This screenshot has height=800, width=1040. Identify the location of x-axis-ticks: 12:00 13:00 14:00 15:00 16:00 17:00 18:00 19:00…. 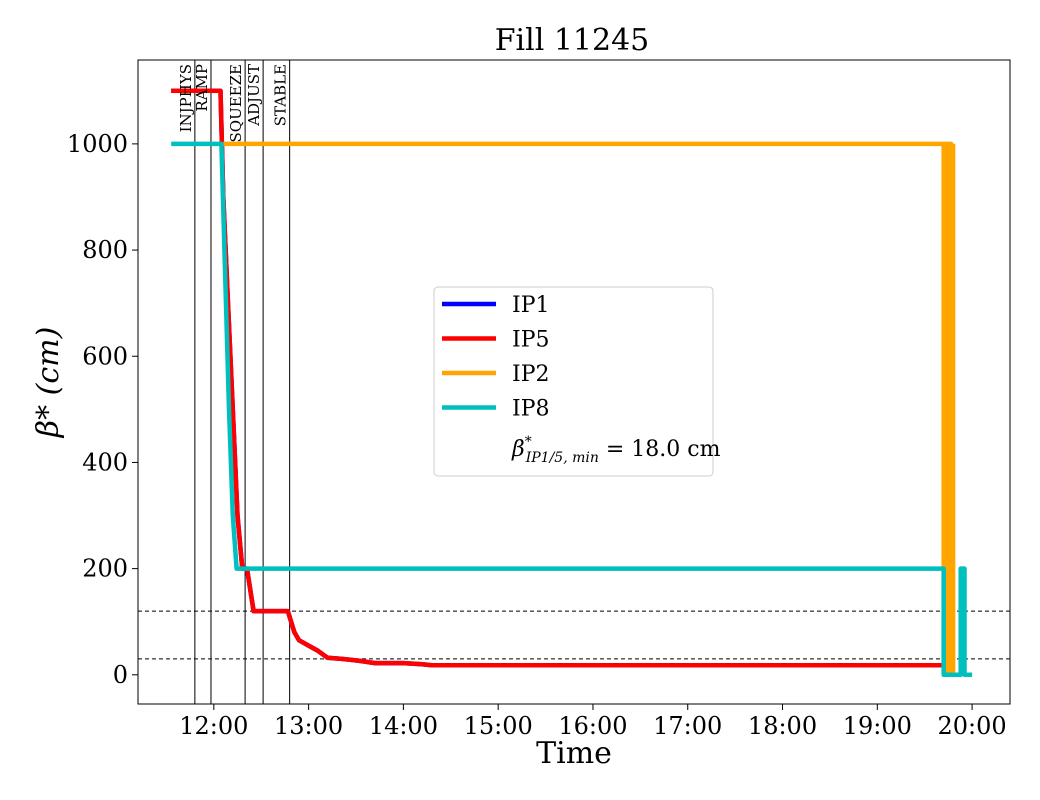
(592, 722).